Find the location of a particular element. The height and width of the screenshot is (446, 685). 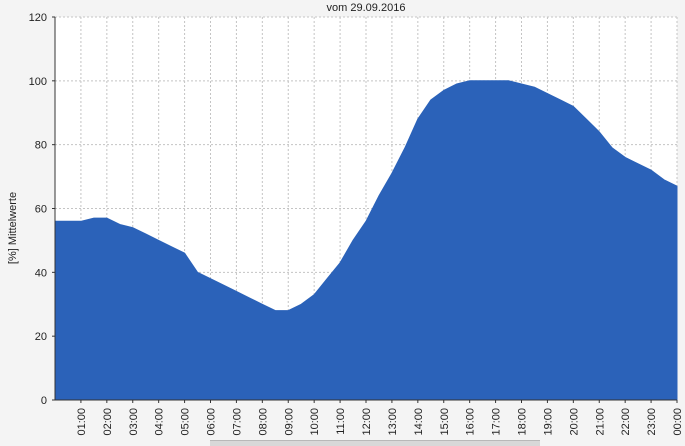

y-axis-title: [%] Mittelwerte is located at coordinates (13, 228).